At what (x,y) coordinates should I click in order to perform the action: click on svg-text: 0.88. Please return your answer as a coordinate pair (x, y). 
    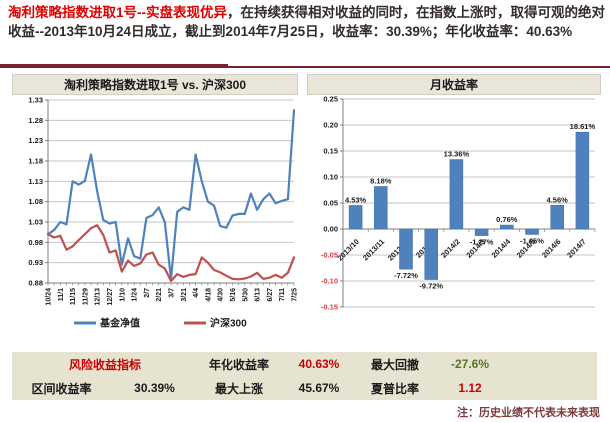
    Looking at the image, I should click on (35, 283).